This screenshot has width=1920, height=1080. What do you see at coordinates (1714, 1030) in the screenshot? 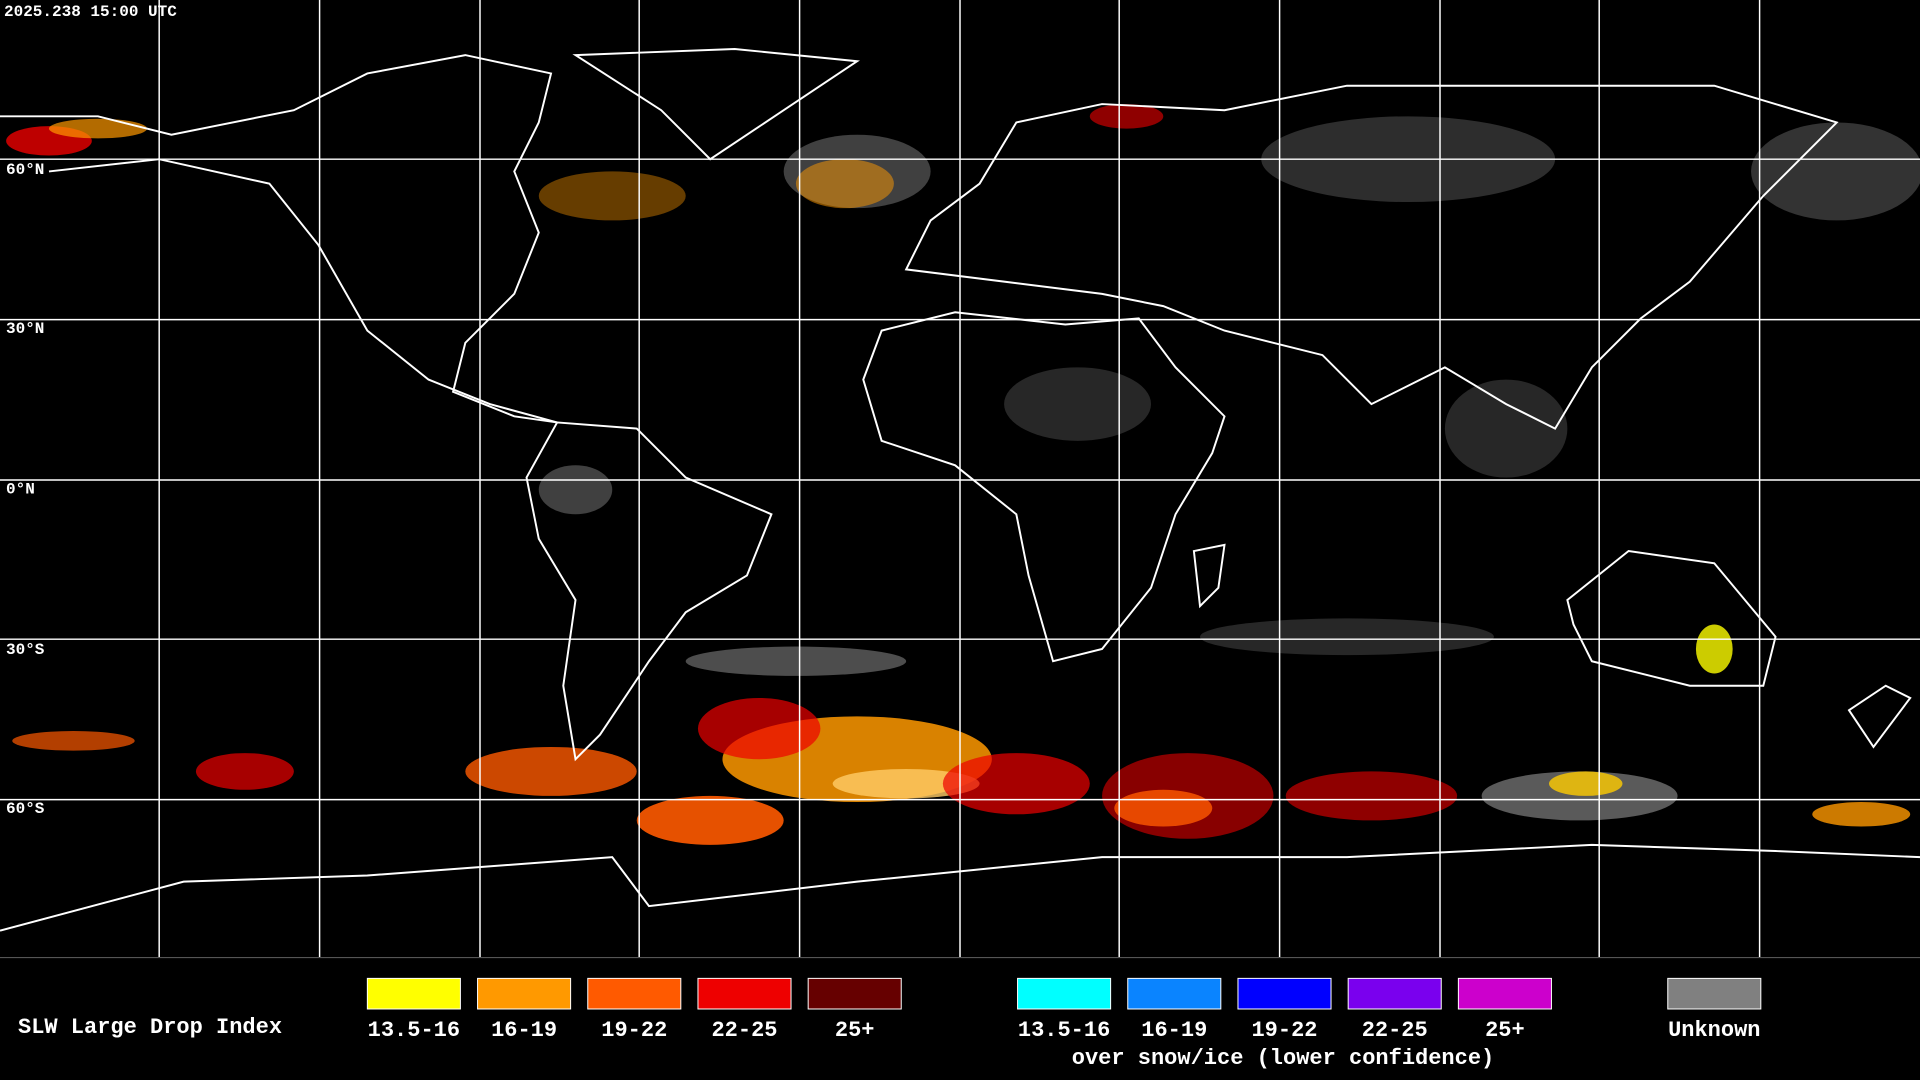
I see `legend-label: Unknown` at bounding box center [1714, 1030].